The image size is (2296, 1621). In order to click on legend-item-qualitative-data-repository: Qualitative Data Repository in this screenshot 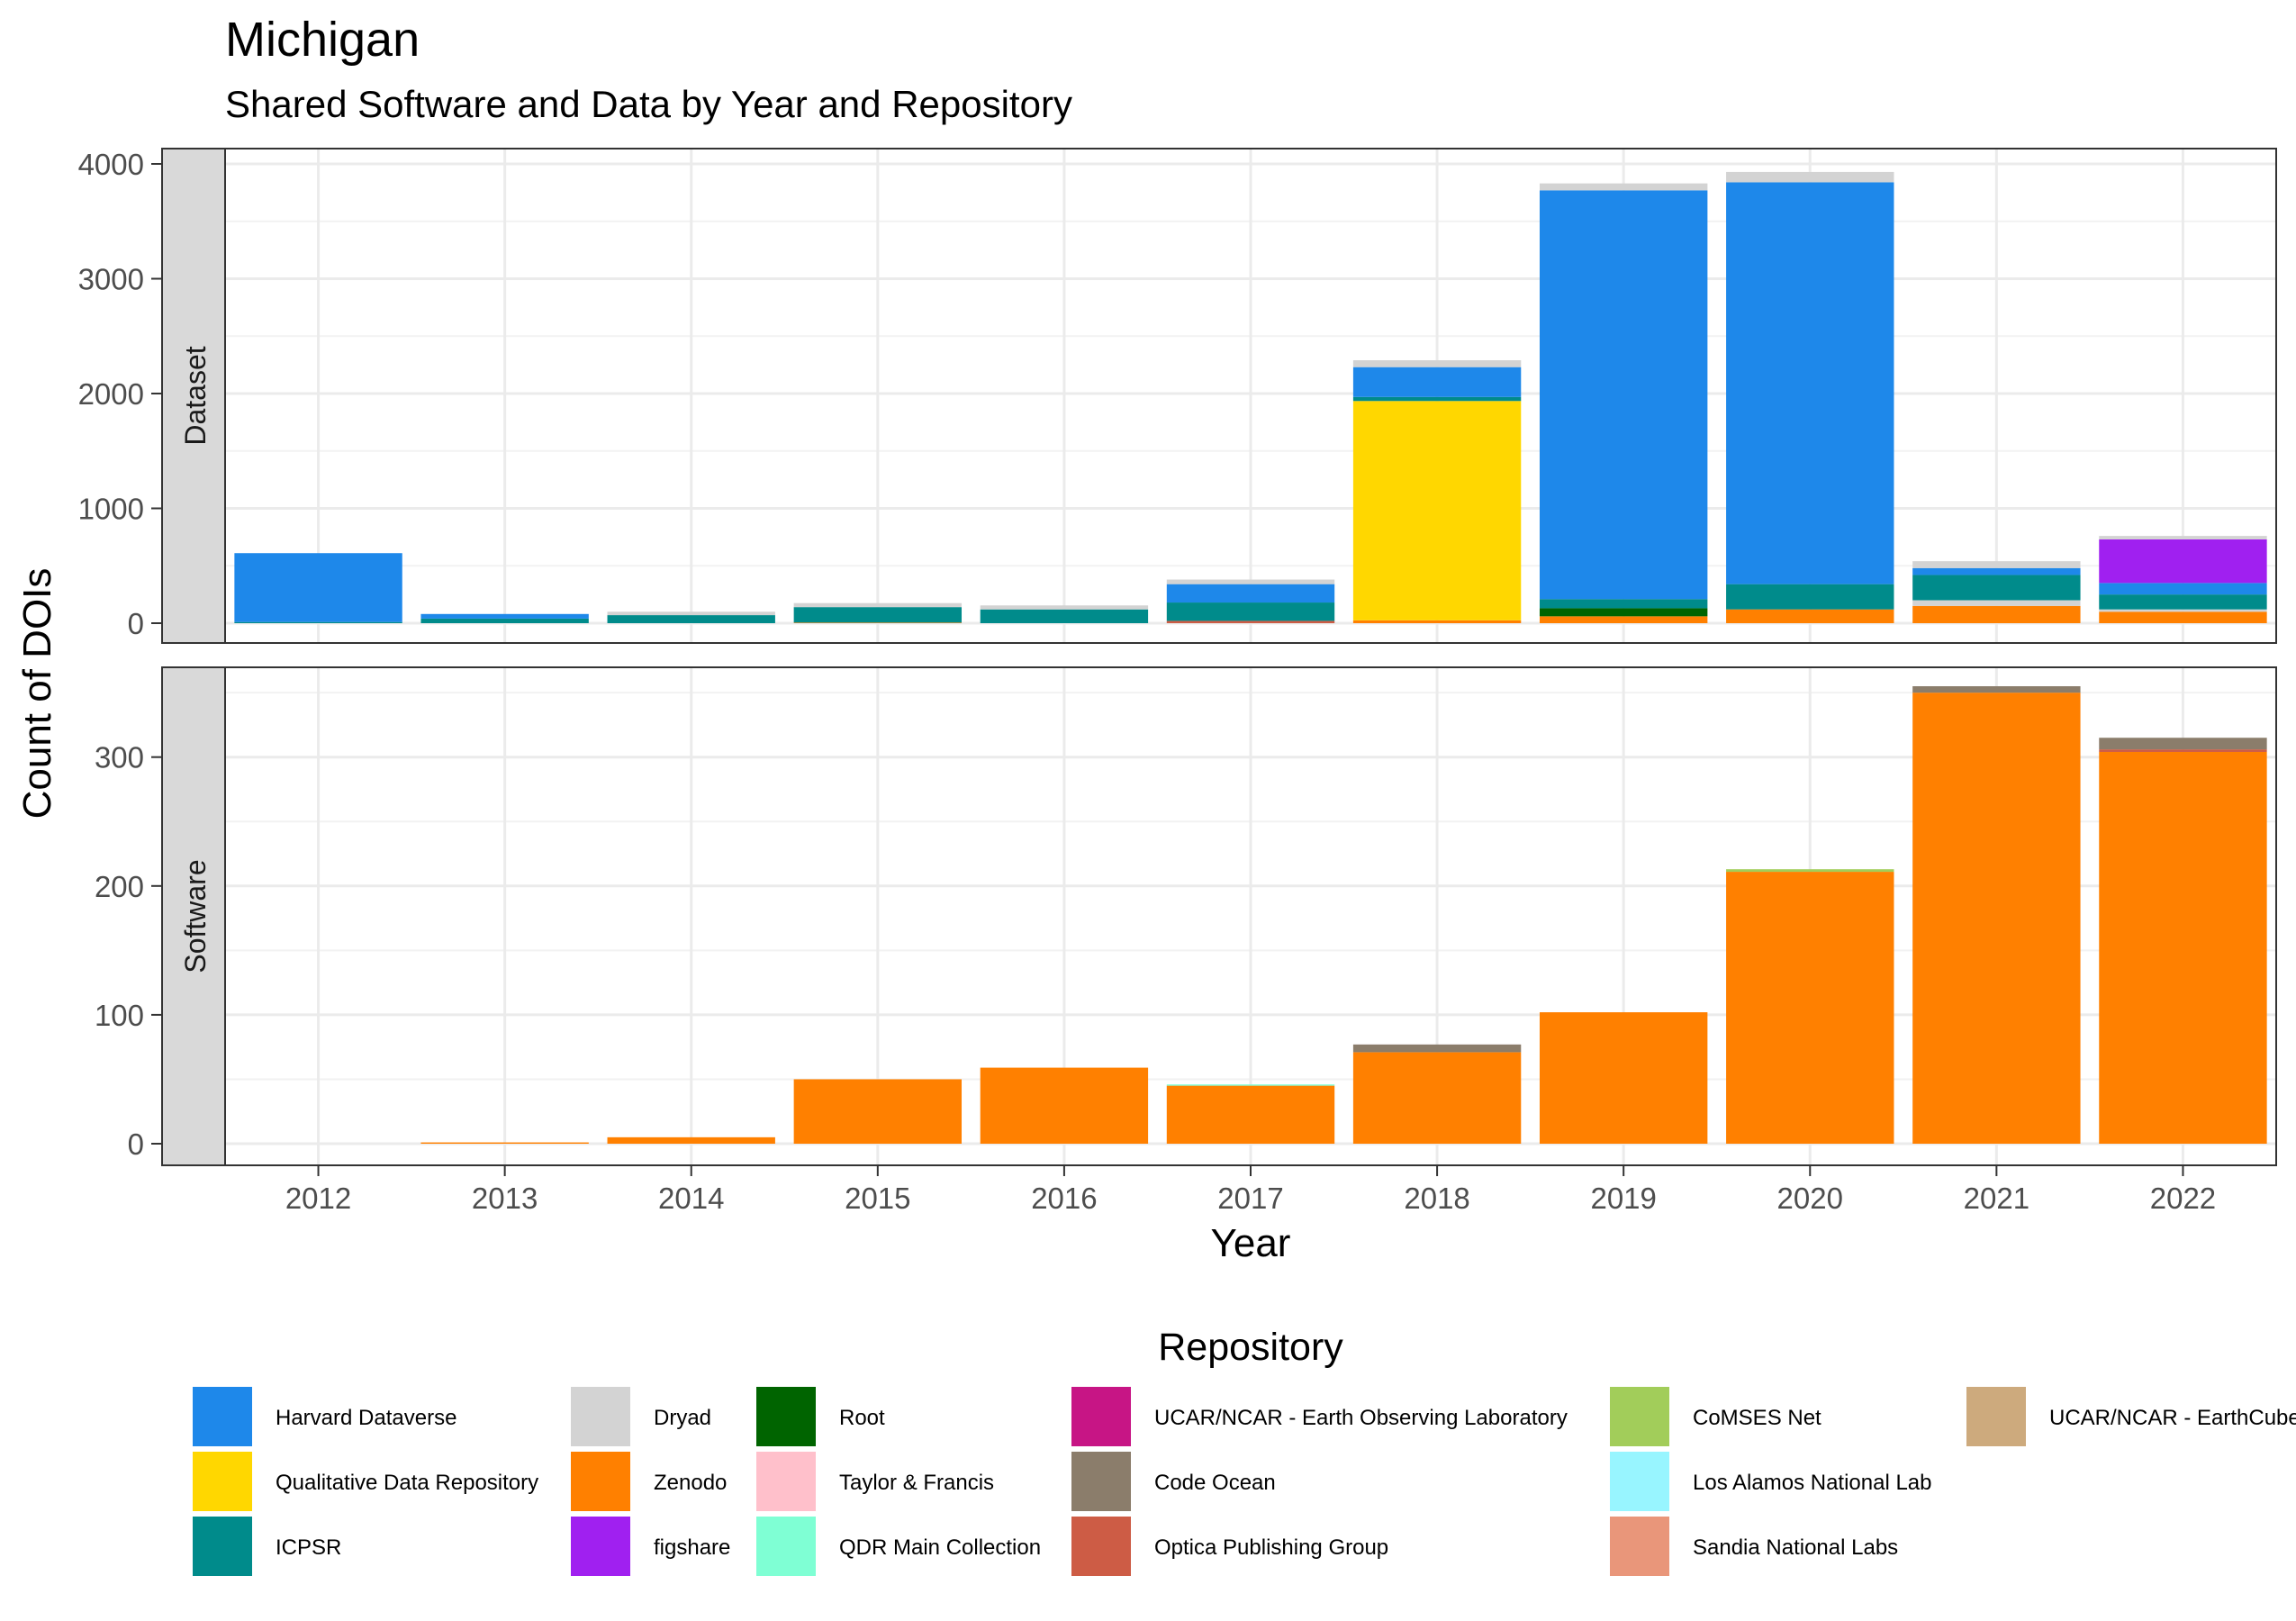, I will do `click(365, 1482)`.